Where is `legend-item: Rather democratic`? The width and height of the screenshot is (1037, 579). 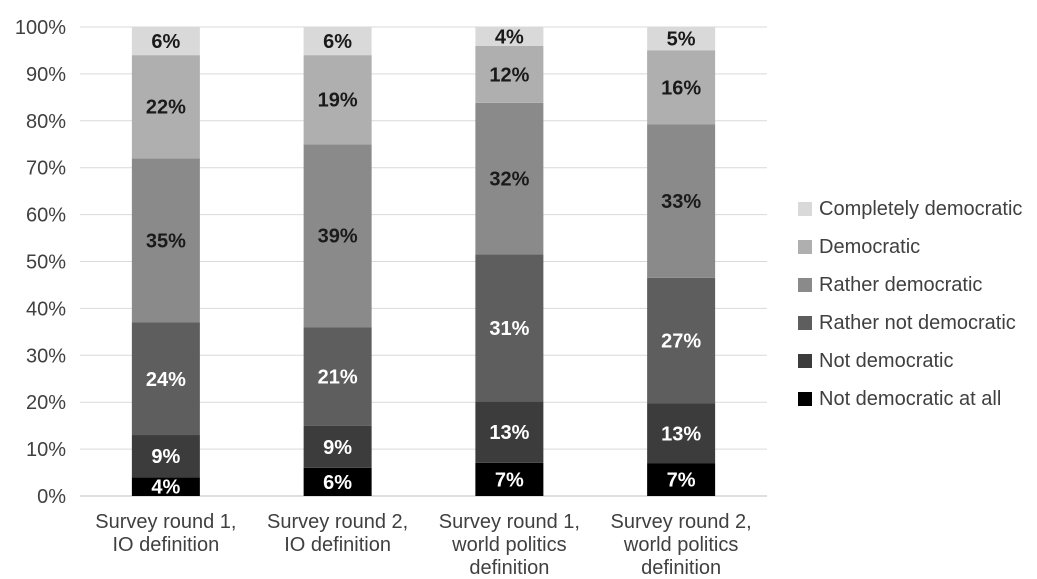
legend-item: Rather democratic is located at coordinates (910, 285).